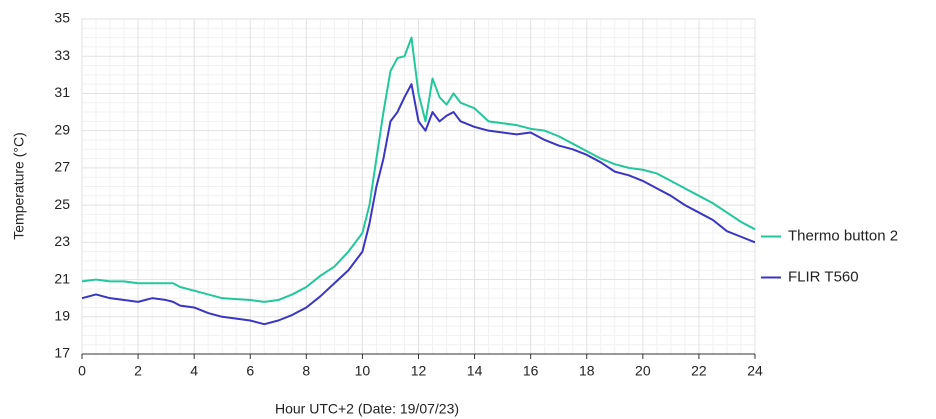  What do you see at coordinates (363, 371) in the screenshot?
I see `x-tick-label: 10` at bounding box center [363, 371].